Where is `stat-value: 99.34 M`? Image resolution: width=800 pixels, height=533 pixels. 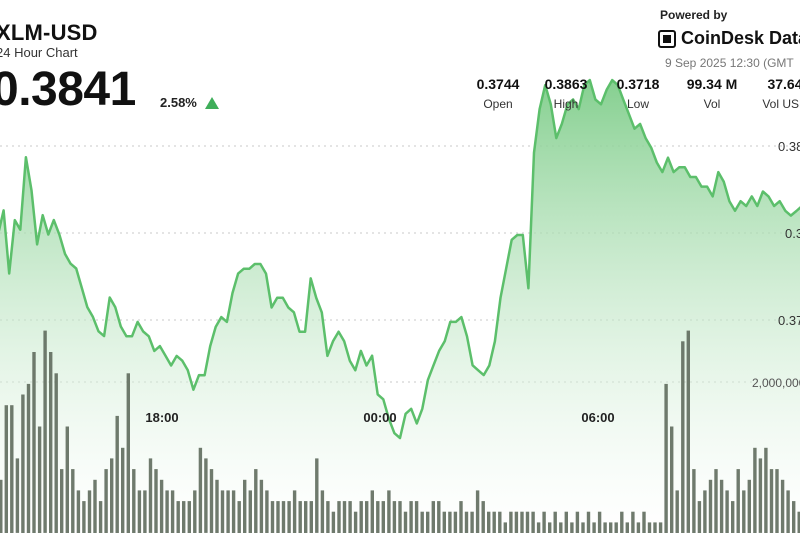 stat-value: 99.34 M is located at coordinates (712, 84).